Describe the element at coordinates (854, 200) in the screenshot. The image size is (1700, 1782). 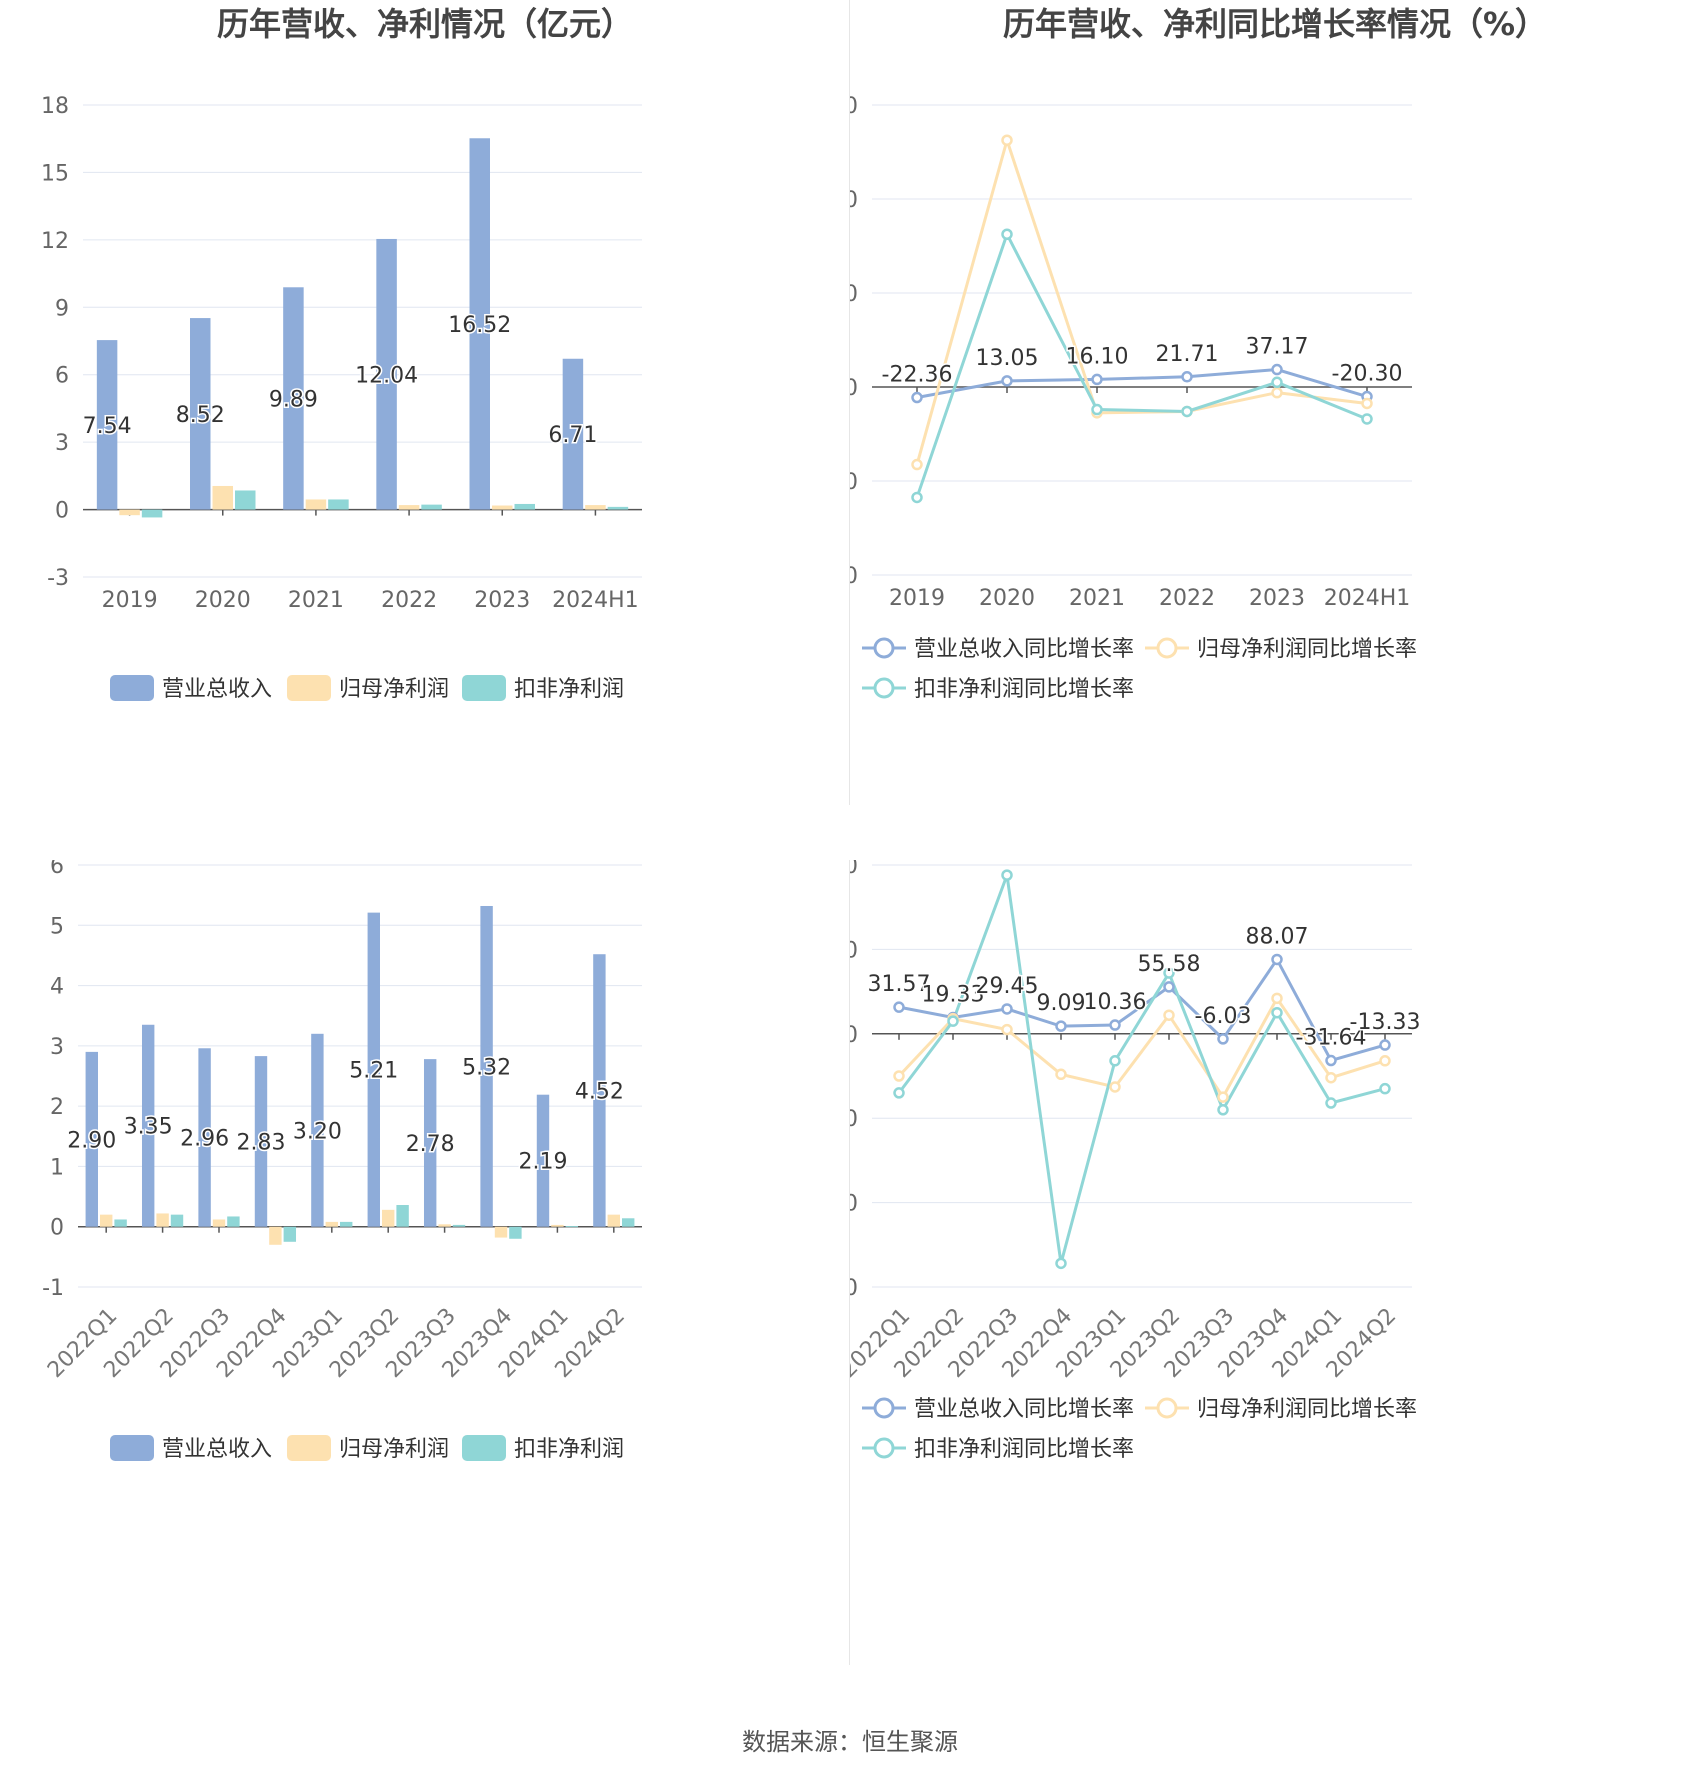
I see `y-tick-label: 400` at that location.